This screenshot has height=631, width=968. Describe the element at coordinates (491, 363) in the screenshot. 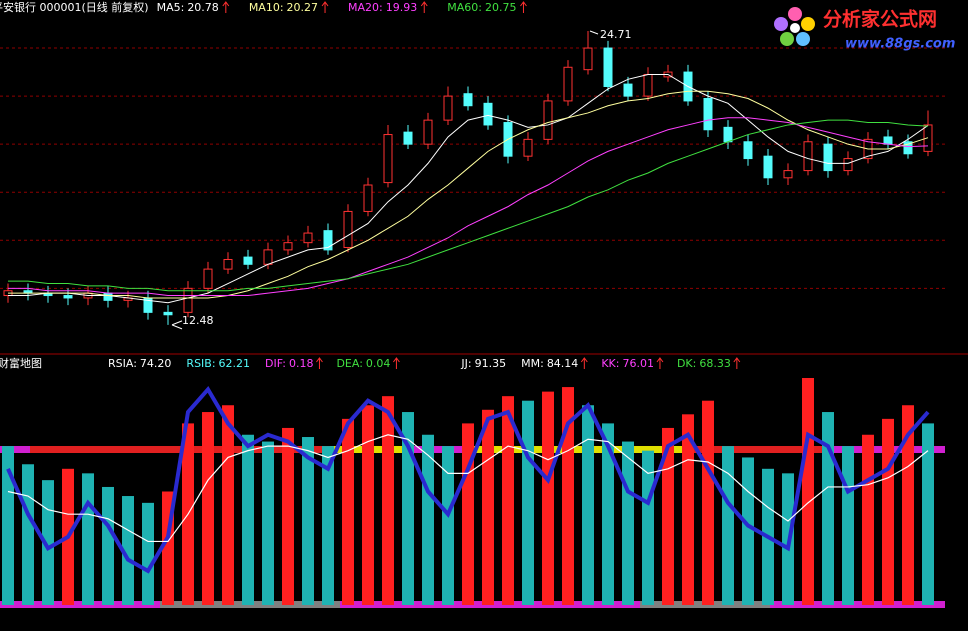

I see `readout-value: 91.35` at that location.